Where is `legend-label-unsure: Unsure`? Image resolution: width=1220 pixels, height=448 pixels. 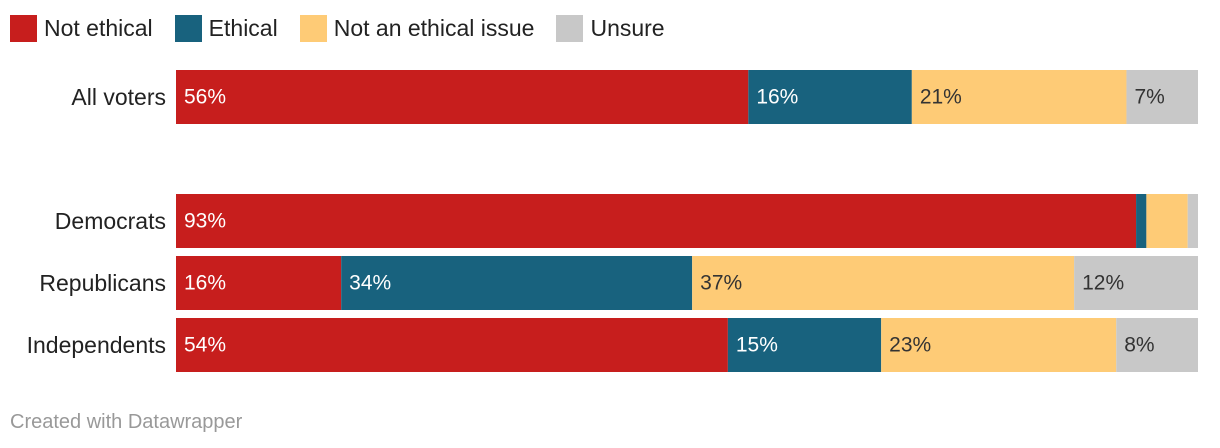 legend-label-unsure: Unsure is located at coordinates (627, 27).